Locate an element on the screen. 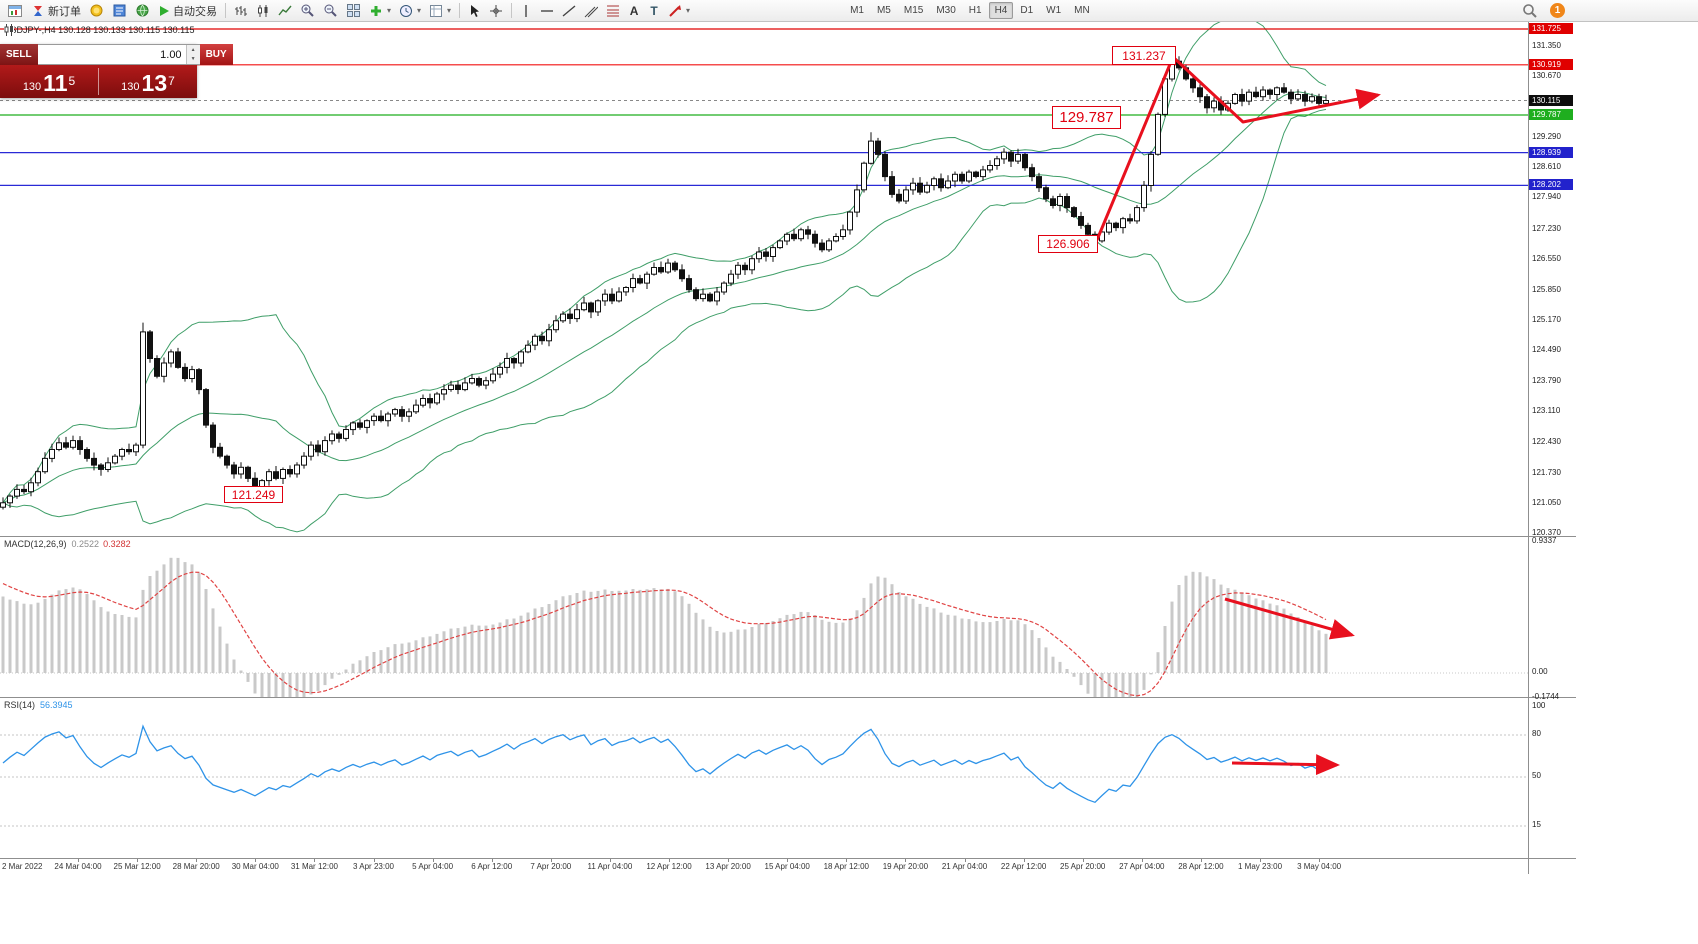 The image size is (1698, 944). cursor-button is located at coordinates (474, 10).